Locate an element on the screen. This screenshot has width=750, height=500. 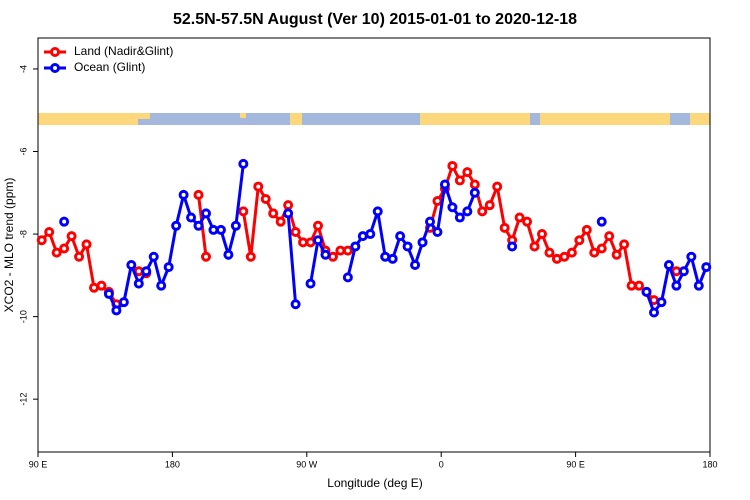
y-axis-label: XCO2 - MLO trend (ppm) is located at coordinates (9, 245).